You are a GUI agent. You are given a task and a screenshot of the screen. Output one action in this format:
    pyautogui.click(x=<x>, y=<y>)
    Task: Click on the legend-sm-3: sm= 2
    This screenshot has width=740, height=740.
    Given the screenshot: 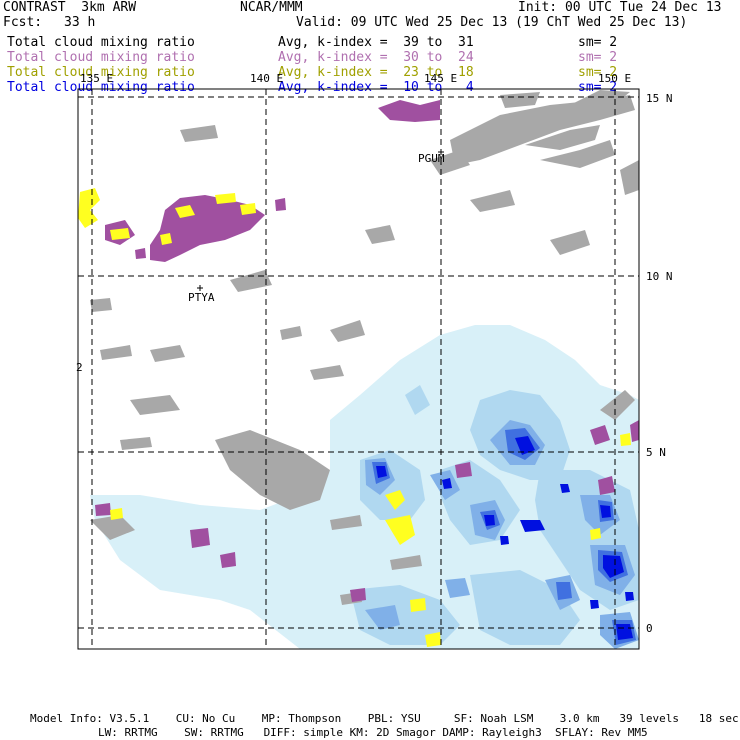 What is the action you would take?
    pyautogui.click(x=598, y=72)
    